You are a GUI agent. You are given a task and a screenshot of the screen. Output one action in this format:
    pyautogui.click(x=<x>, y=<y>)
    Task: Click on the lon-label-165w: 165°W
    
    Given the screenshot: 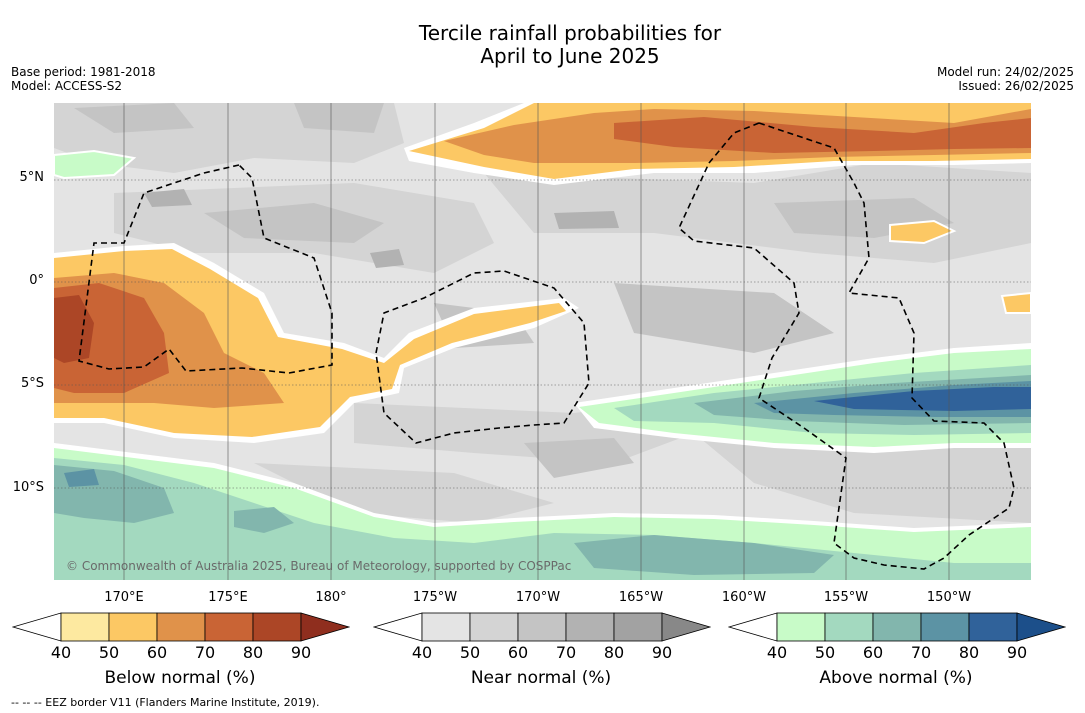 What is the action you would take?
    pyautogui.click(x=641, y=597)
    